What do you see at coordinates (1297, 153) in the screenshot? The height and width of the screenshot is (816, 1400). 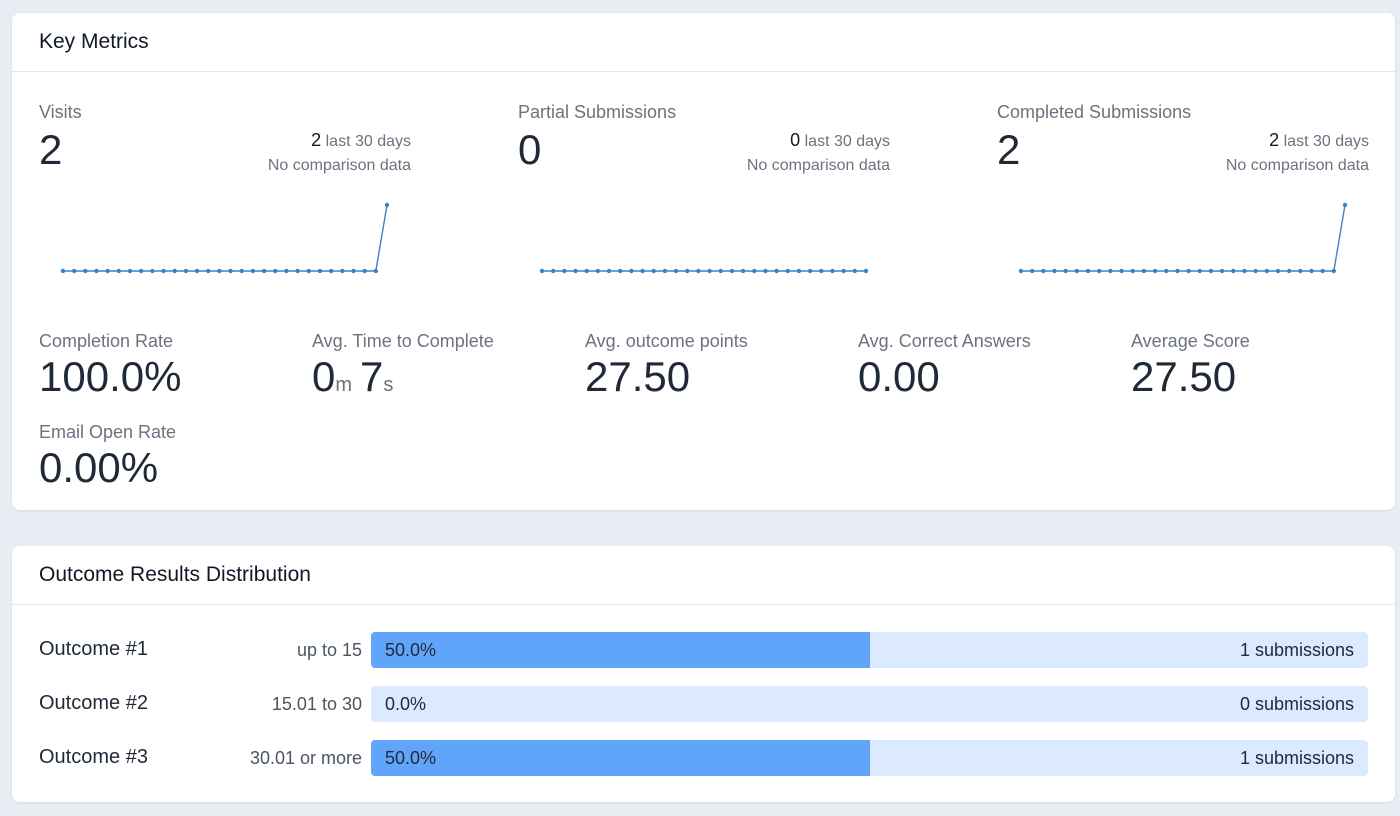 I see `completed-submissions-recent: 2 last 30 days No comparison data` at bounding box center [1297, 153].